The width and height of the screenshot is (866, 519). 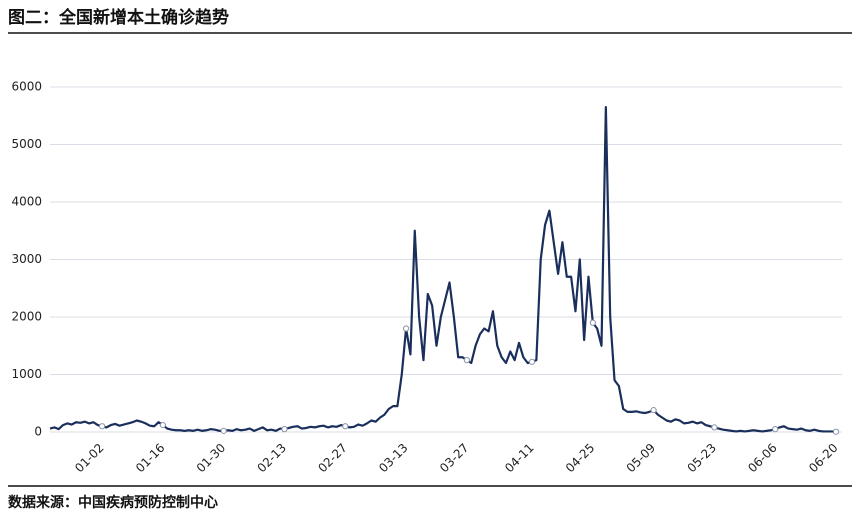 What do you see at coordinates (26, 317) in the screenshot?
I see `y-tick-label: 2000` at bounding box center [26, 317].